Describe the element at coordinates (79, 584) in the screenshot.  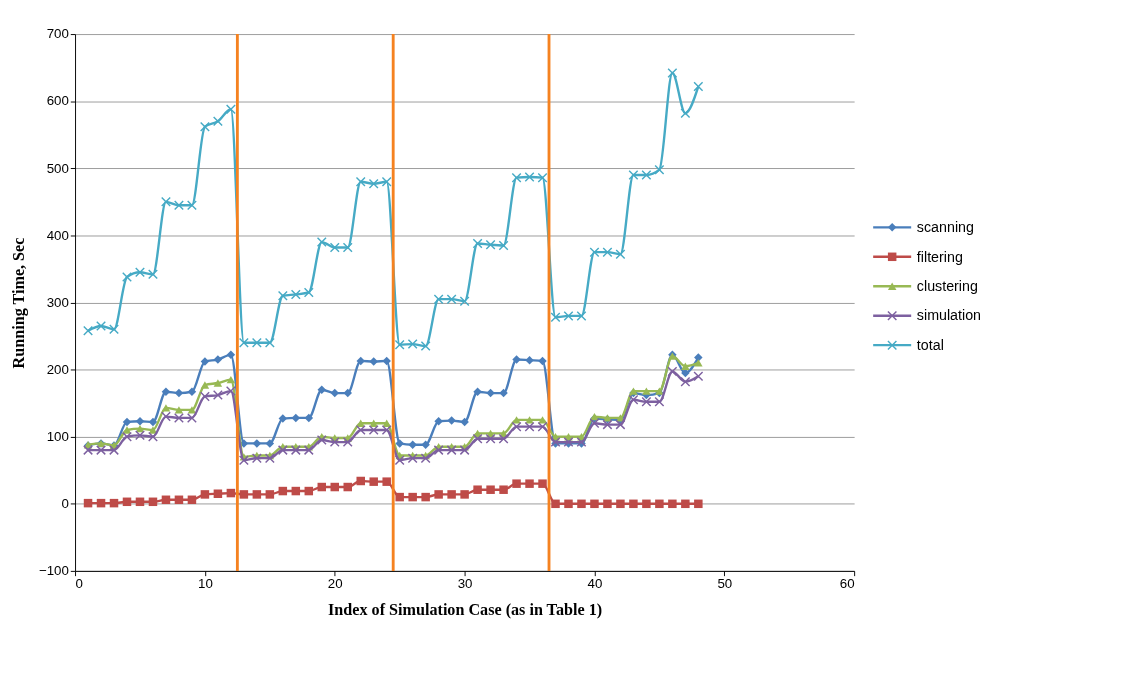
I see `x-tick-label: 0` at that location.